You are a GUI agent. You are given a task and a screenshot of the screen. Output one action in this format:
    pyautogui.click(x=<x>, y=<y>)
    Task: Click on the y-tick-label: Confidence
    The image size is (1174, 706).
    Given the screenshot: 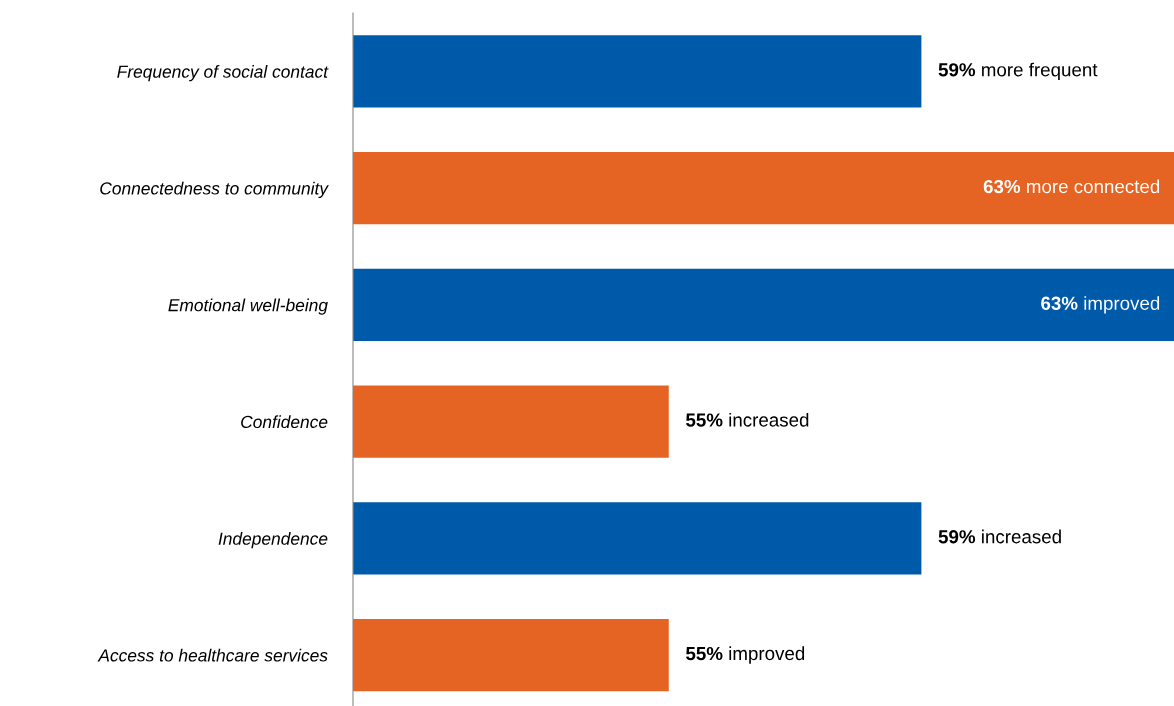 What is the action you would take?
    pyautogui.click(x=284, y=422)
    